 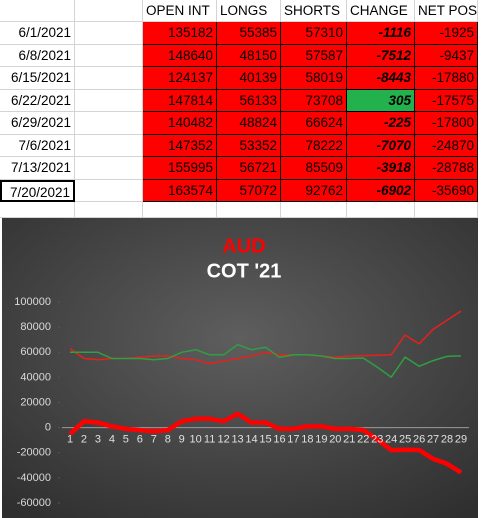 What do you see at coordinates (37, 78) in the screenshot?
I see `date-cell: 6/15/2021` at bounding box center [37, 78].